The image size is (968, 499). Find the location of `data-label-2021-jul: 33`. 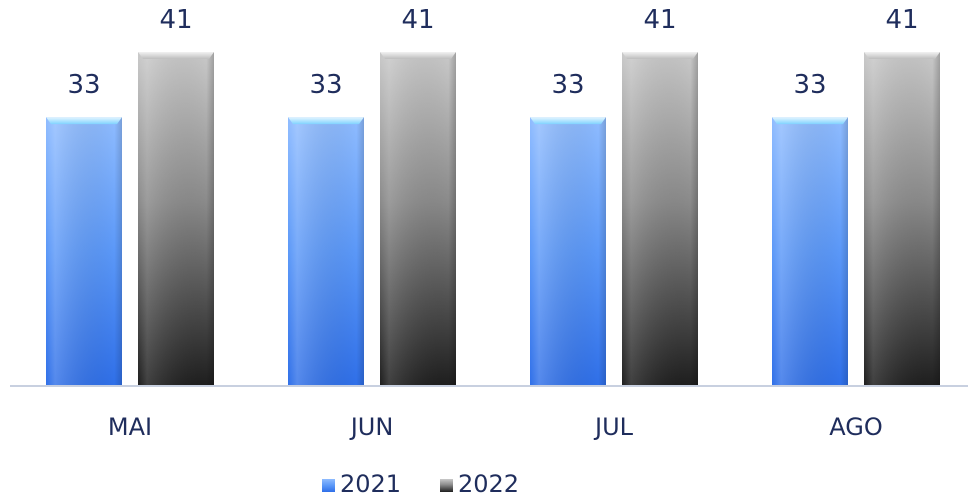

data-label-2021-jul: 33 is located at coordinates (567, 85).